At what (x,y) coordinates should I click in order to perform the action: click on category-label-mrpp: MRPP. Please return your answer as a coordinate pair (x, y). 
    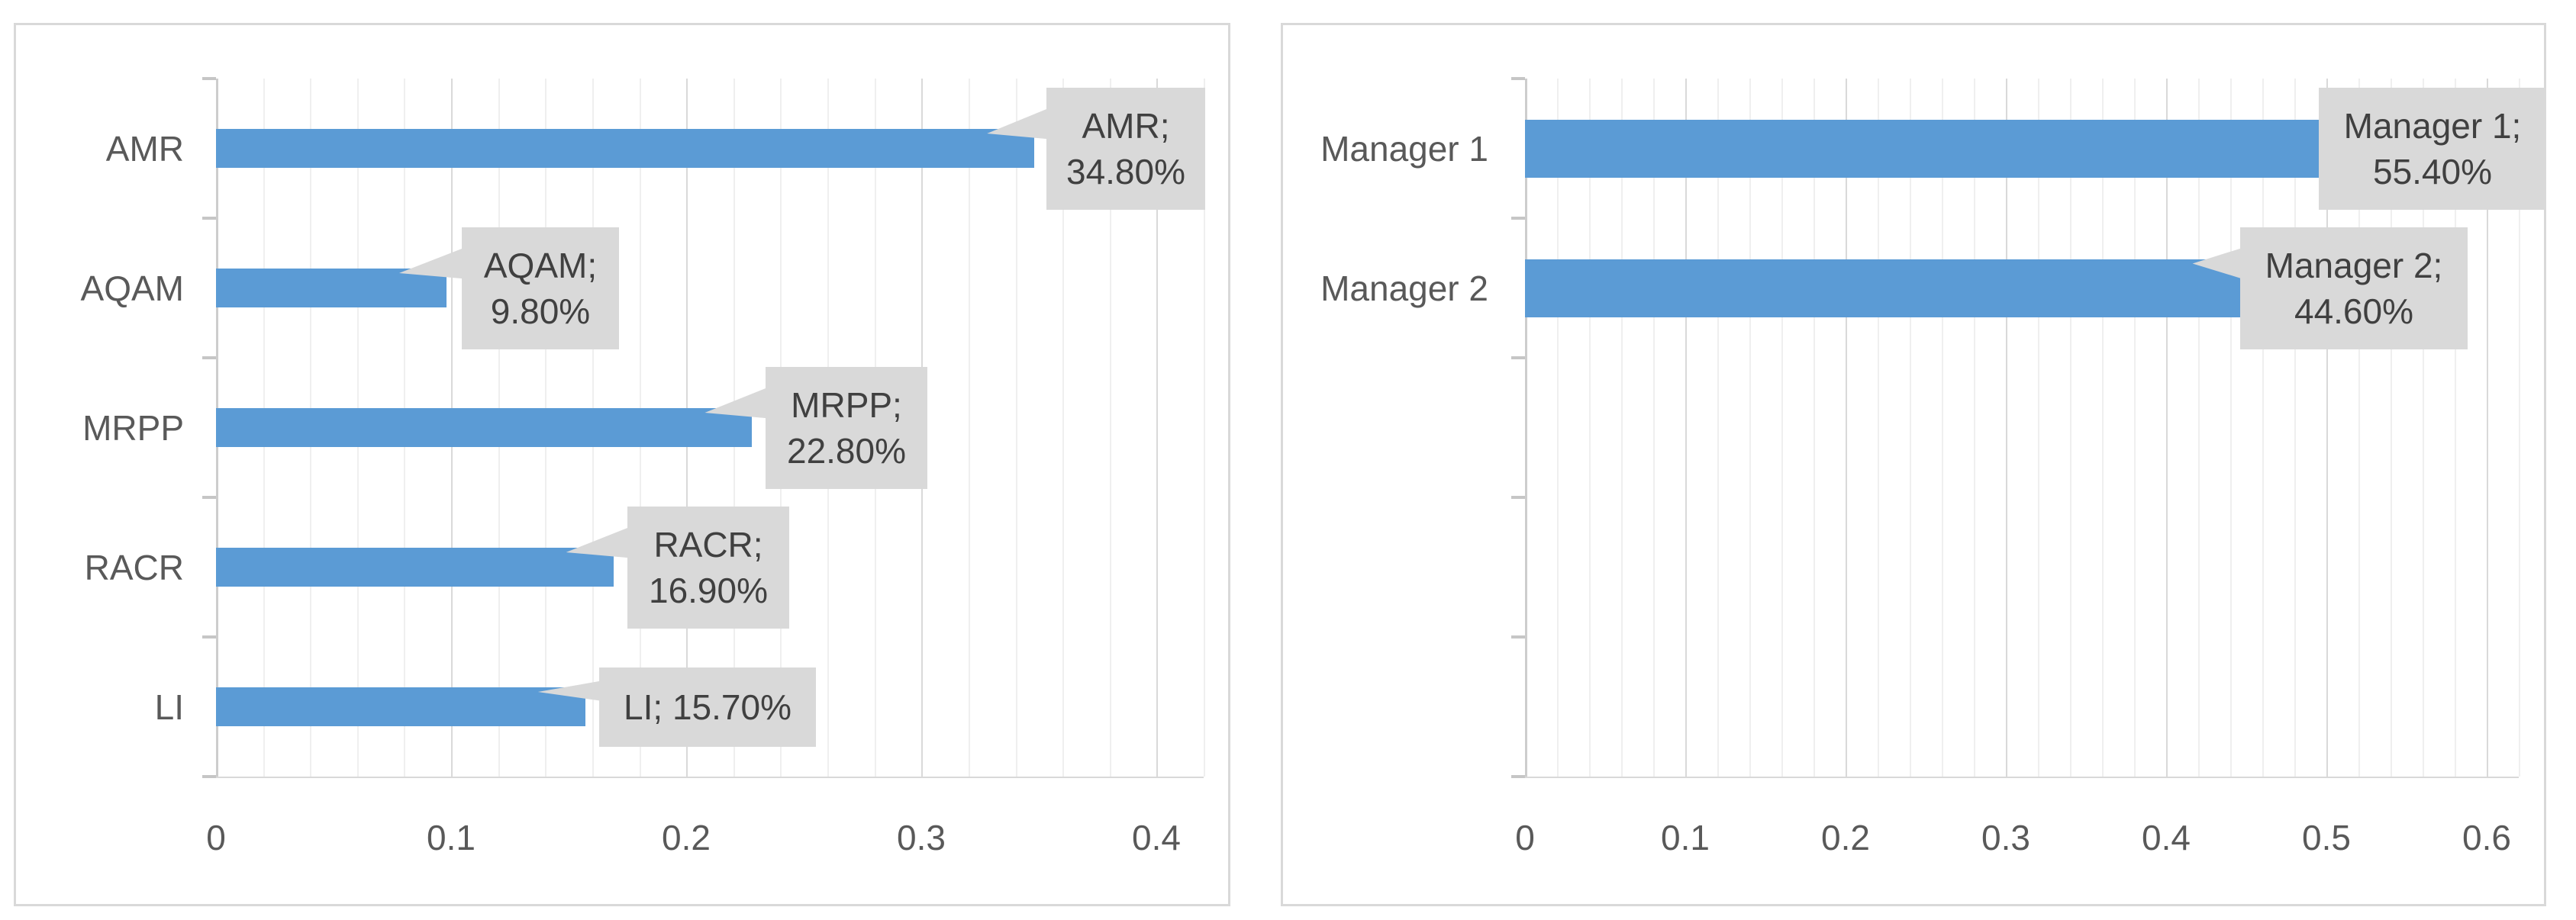
    Looking at the image, I should click on (133, 428).